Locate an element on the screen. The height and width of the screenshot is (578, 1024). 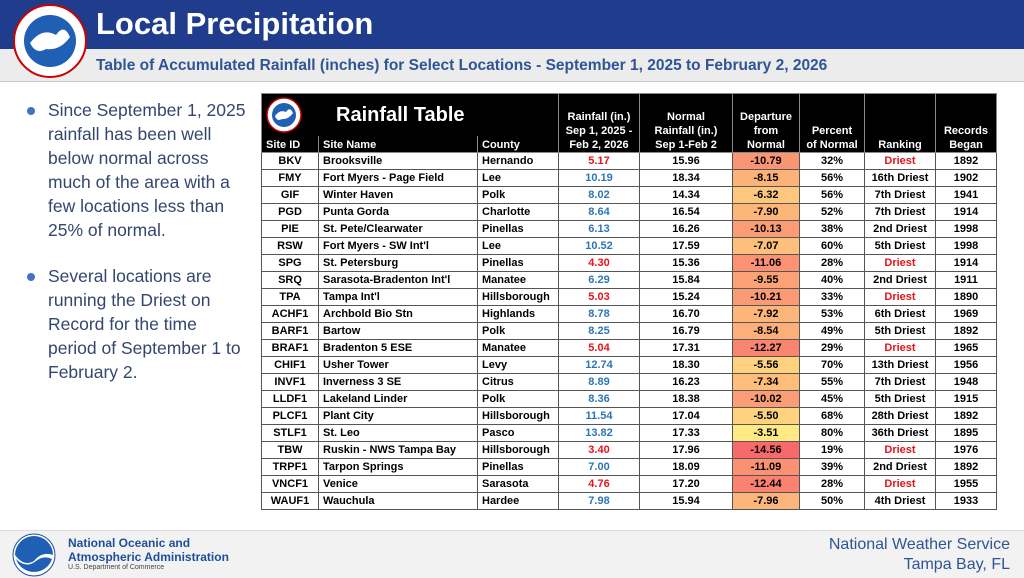
header-line: Ranking is located at coordinates (900, 145).